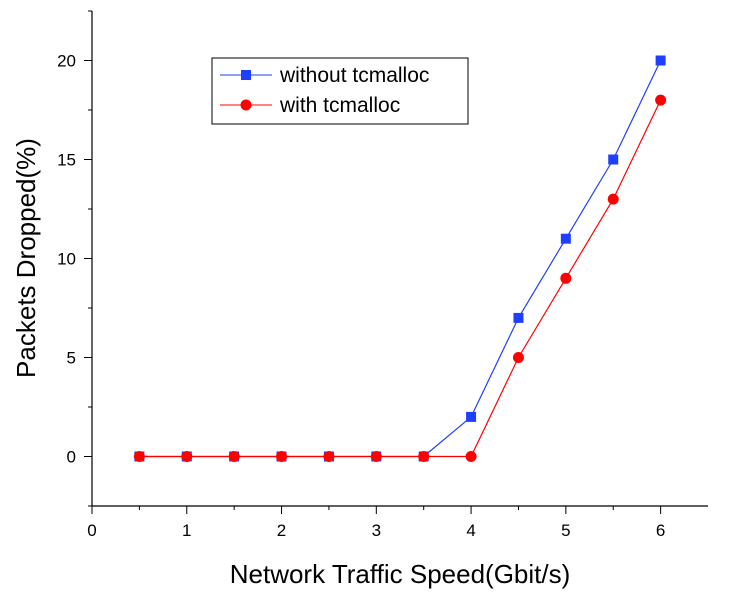  What do you see at coordinates (246, 105) in the screenshot?
I see `legend-circle-marker-icon` at bounding box center [246, 105].